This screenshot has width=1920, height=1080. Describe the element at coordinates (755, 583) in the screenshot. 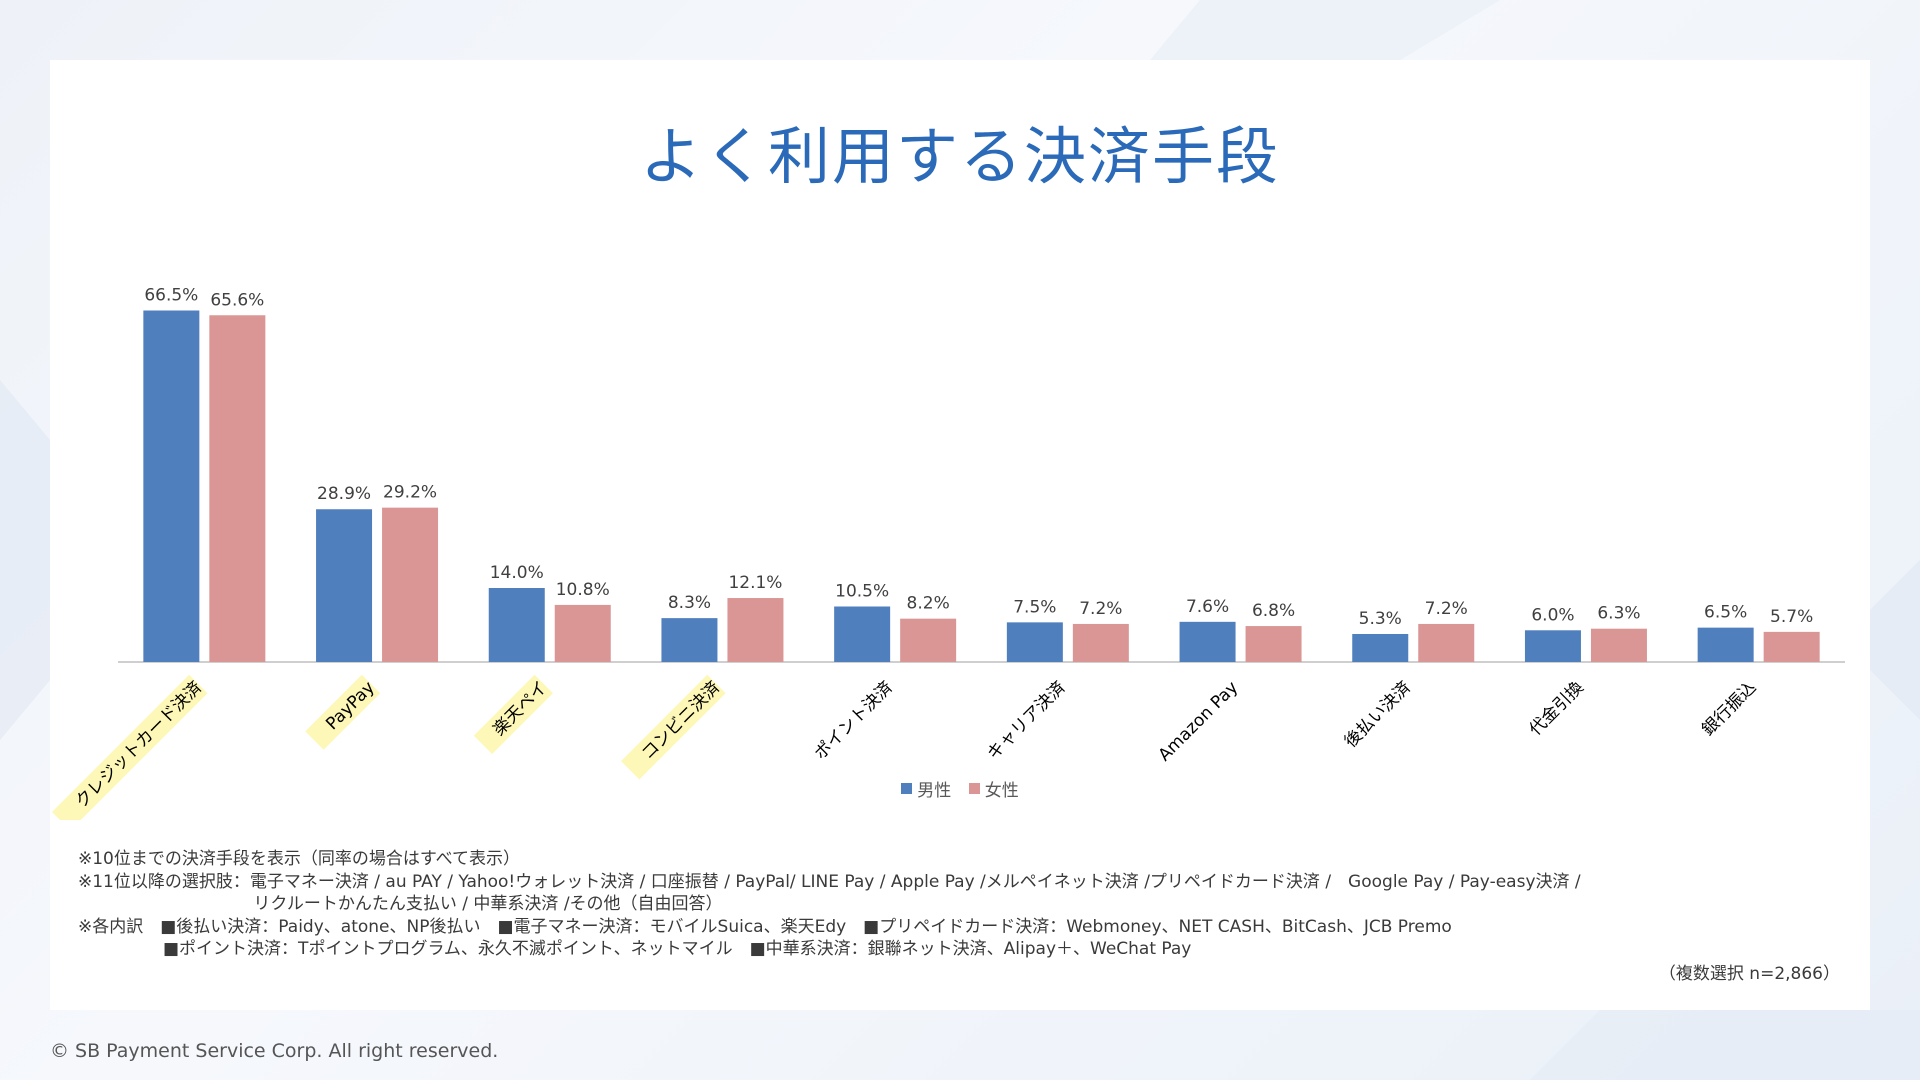

I see `data-label: 12.1%` at that location.